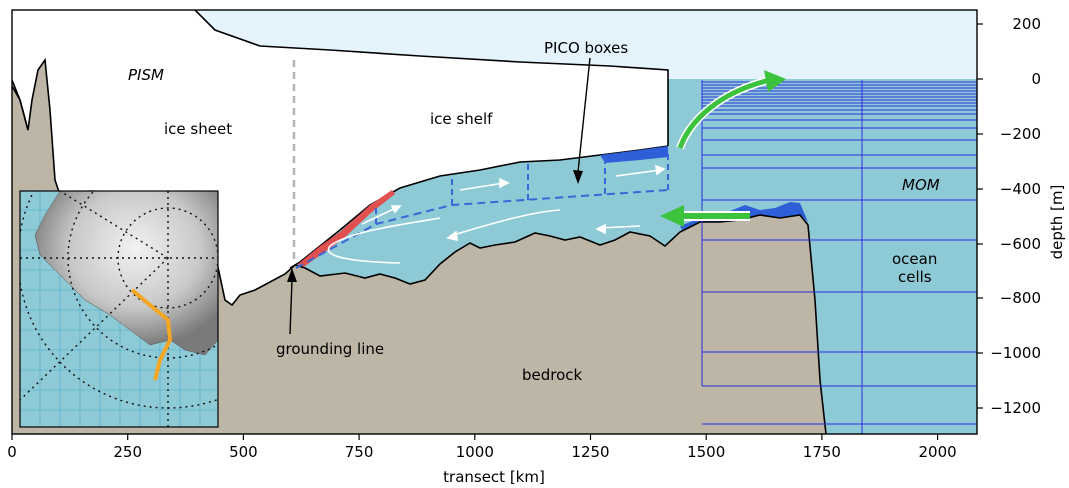 Image resolution: width=1069 pixels, height=488 pixels. Describe the element at coordinates (706, 452) in the screenshot. I see `x-tick-label: 1500` at that location.